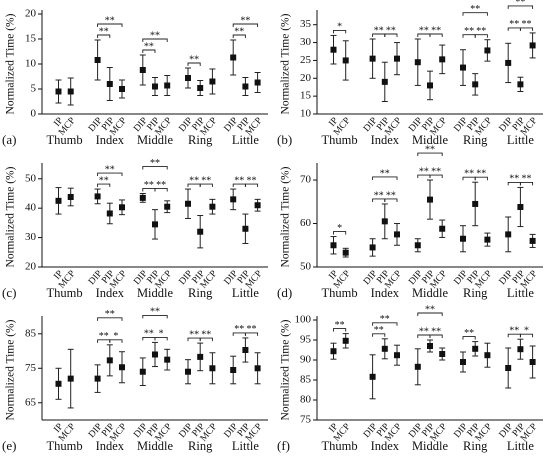 This screenshot has width=550, height=458. I want to click on y-tick-label: 30, so click(31, 237).